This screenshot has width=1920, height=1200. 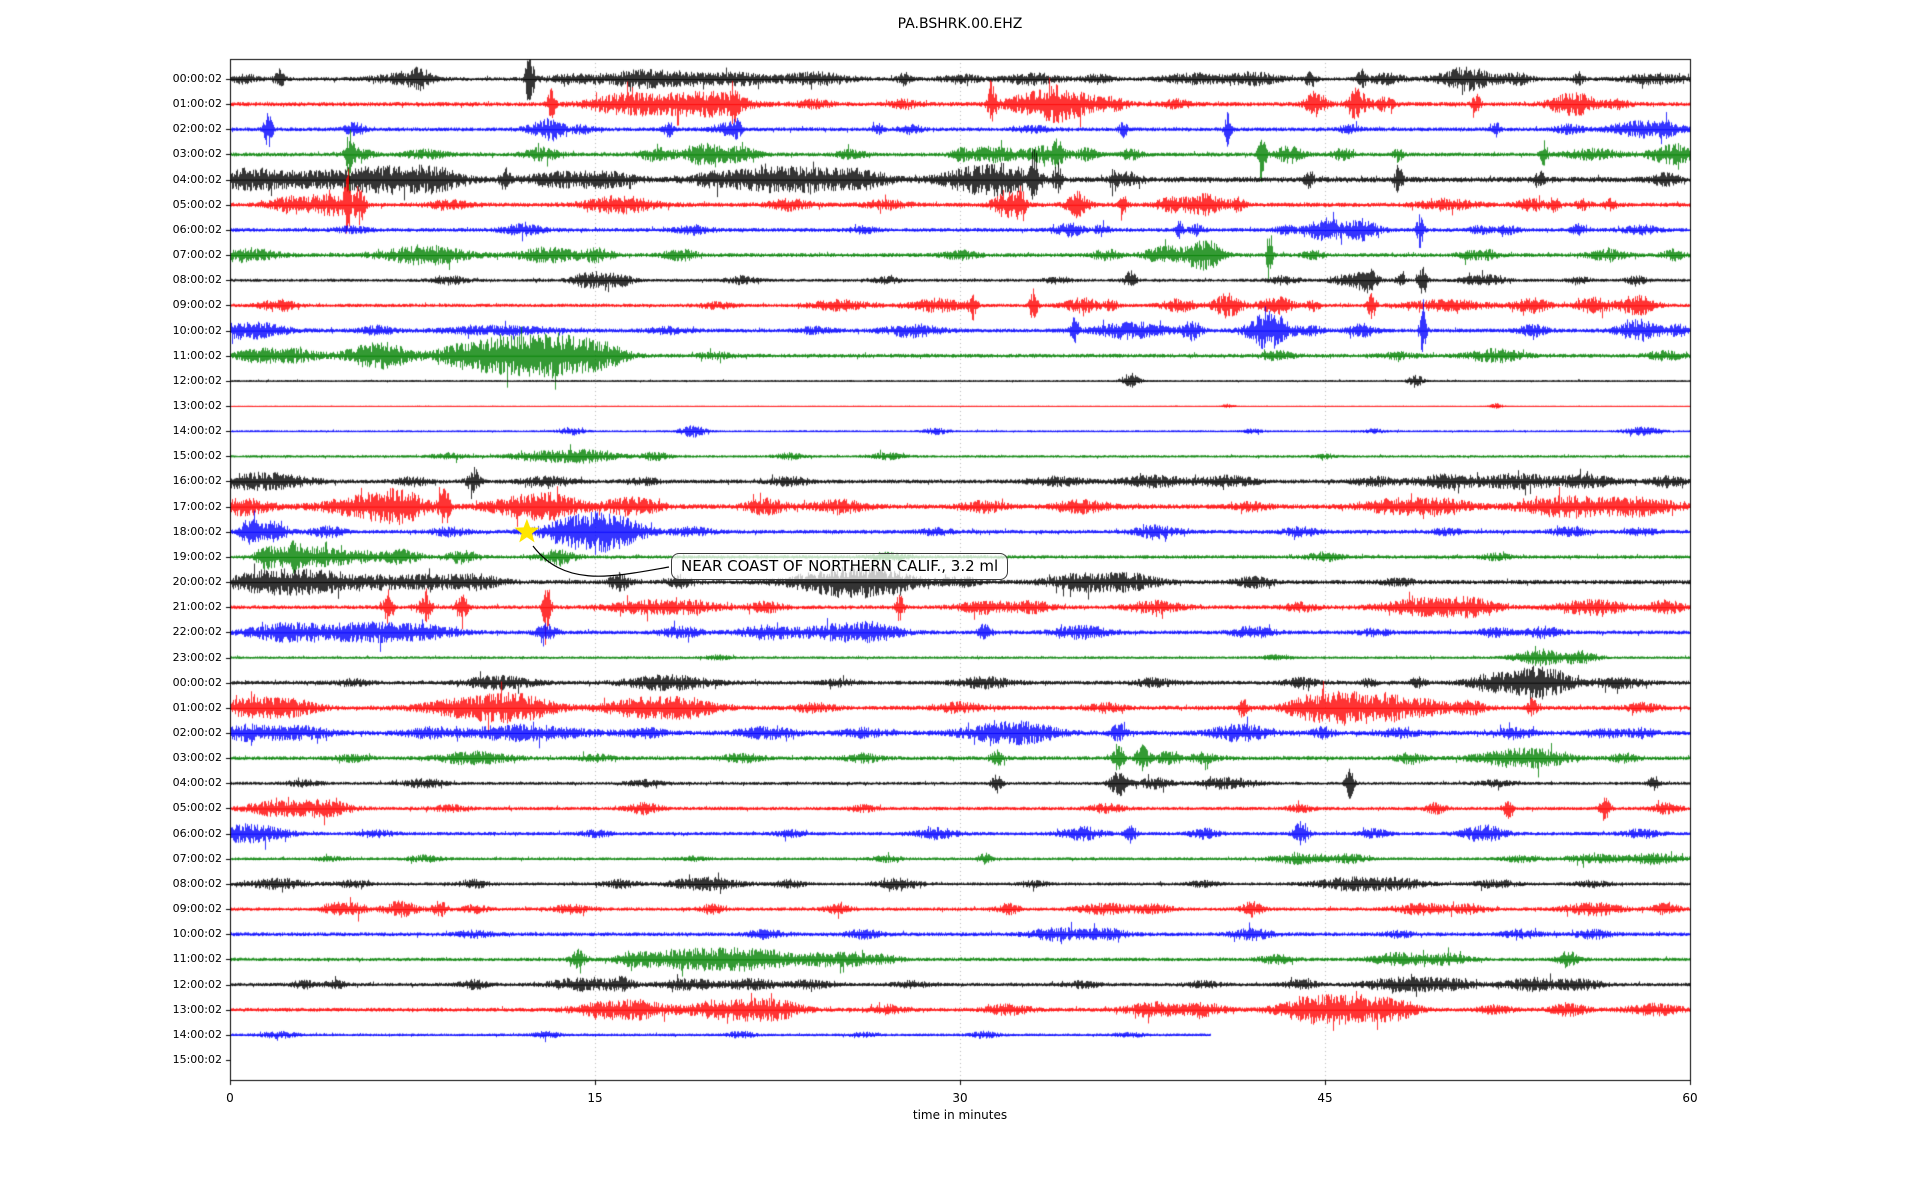 What do you see at coordinates (1325, 1098) in the screenshot?
I see `minute-tick-label: 45` at bounding box center [1325, 1098].